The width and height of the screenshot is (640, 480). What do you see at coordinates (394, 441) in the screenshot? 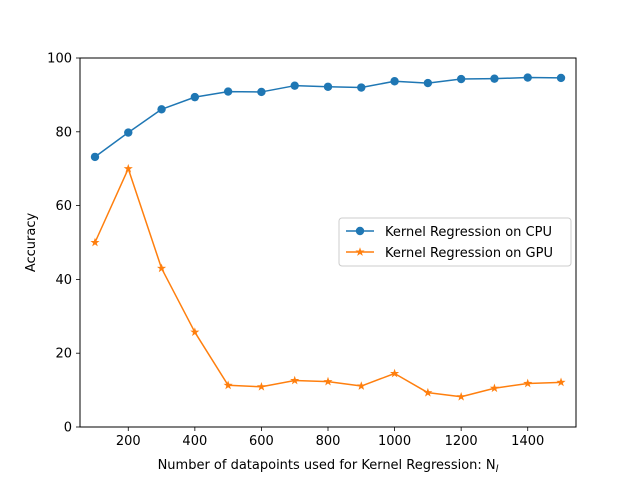
I see `x-tick-label: 1000` at bounding box center [394, 441].